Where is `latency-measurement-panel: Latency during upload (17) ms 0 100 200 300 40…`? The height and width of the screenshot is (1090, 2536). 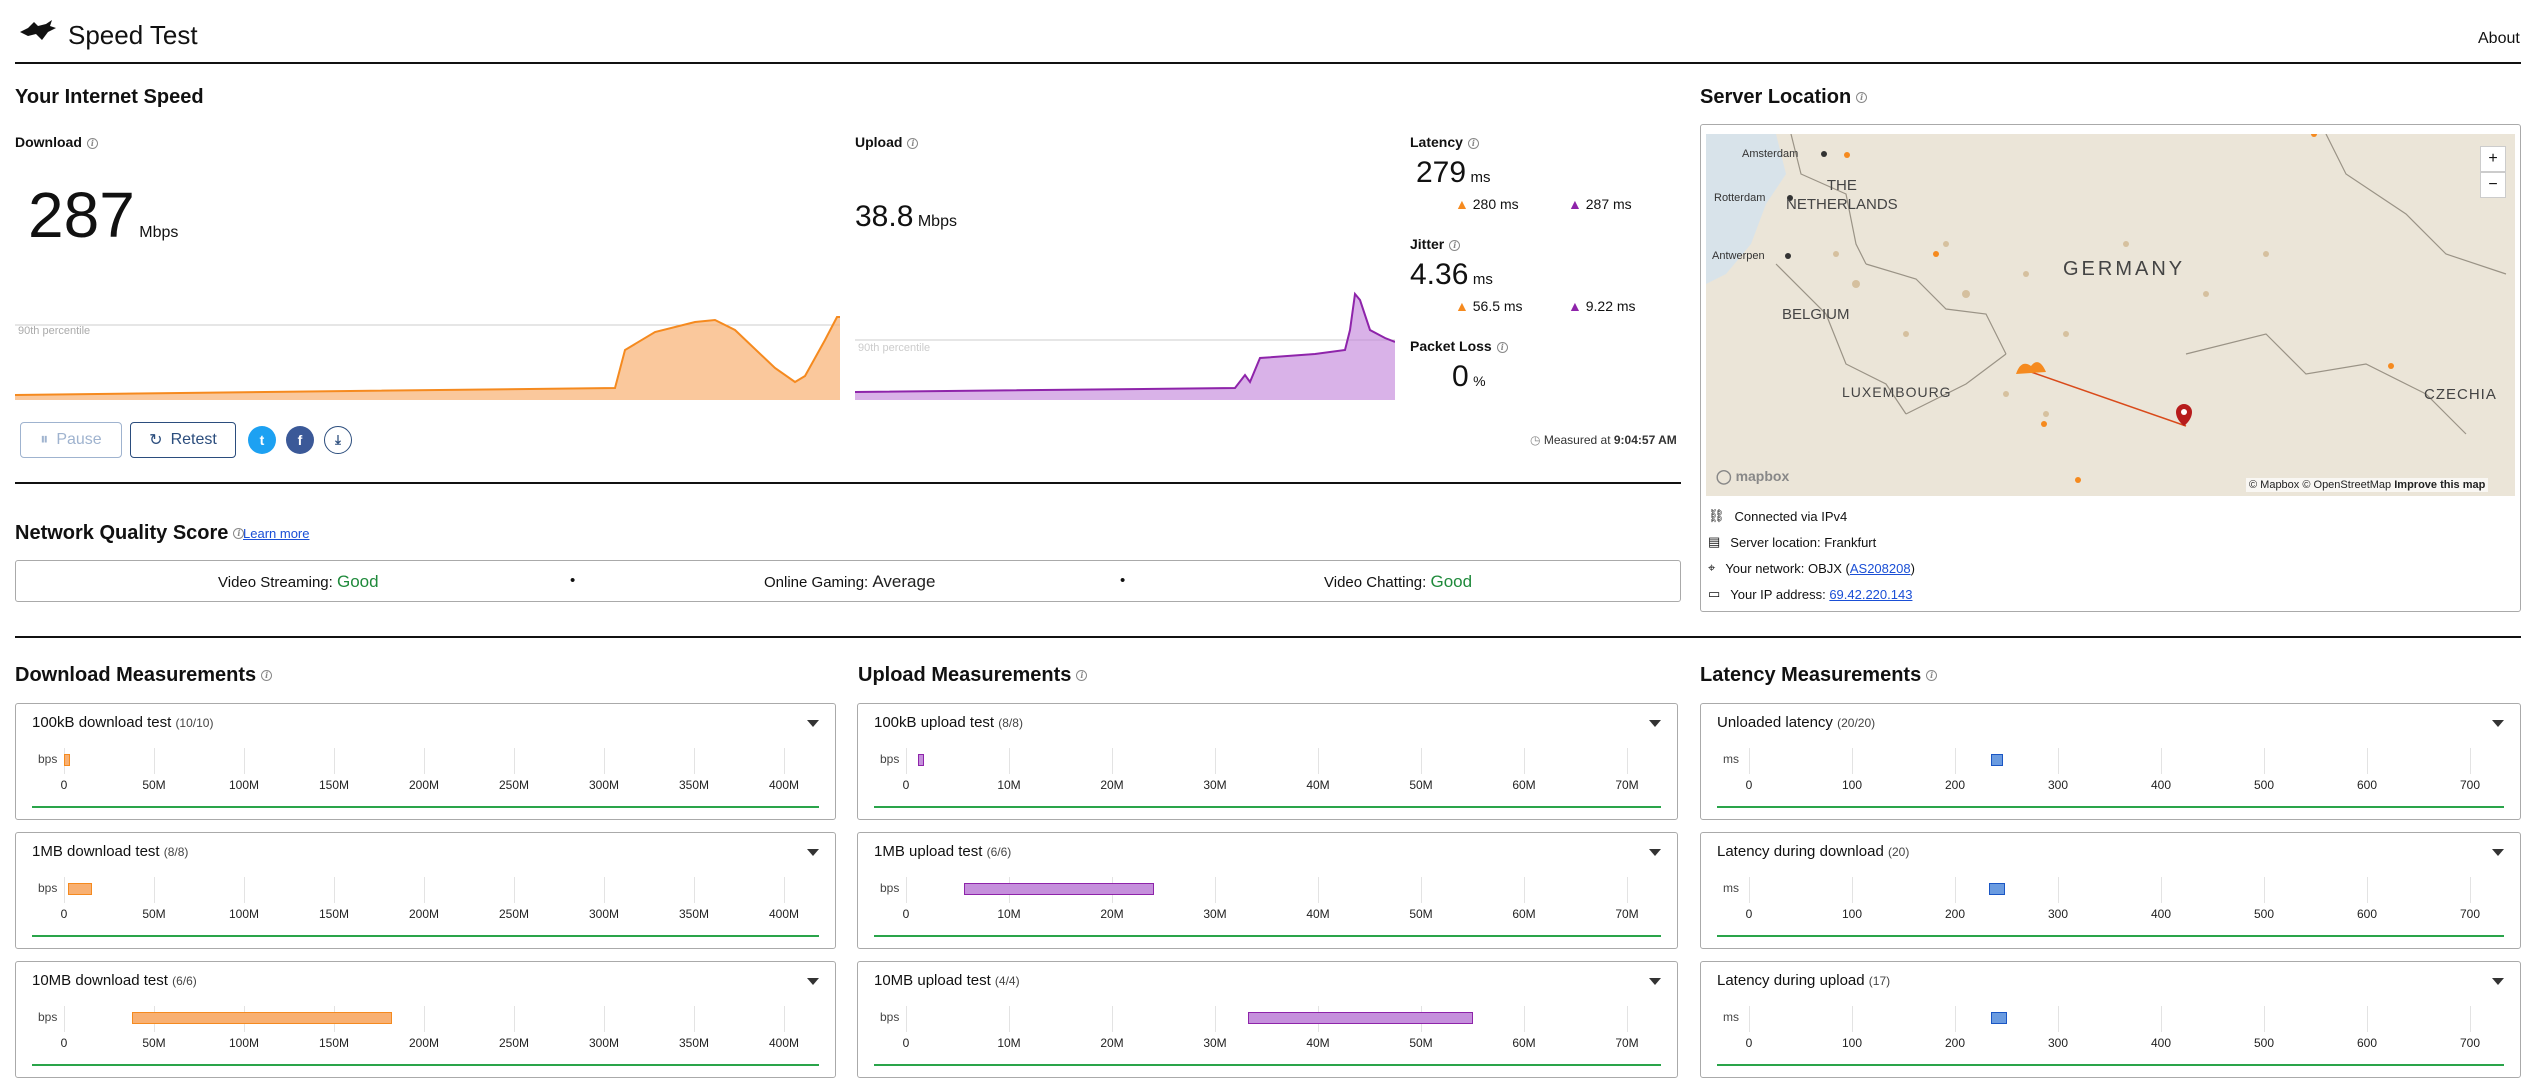 latency-measurement-panel: Latency during upload (17) ms 0 100 200 300 40… is located at coordinates (2110, 1019).